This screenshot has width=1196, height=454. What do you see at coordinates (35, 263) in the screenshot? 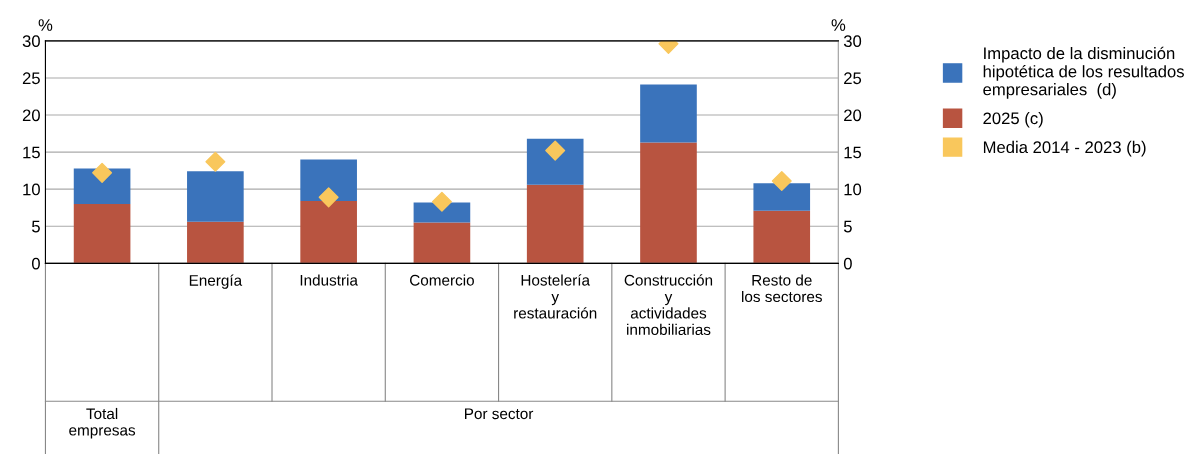
I see `y-tick-label: 0` at bounding box center [35, 263].